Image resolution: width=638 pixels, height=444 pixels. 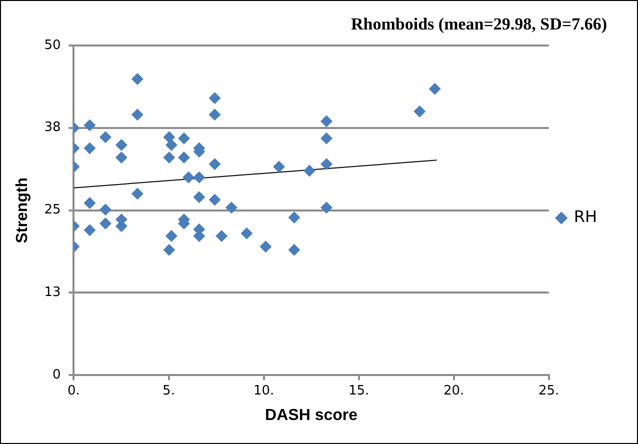 What do you see at coordinates (23, 210) in the screenshot?
I see `y-axis-title: Strength` at bounding box center [23, 210].